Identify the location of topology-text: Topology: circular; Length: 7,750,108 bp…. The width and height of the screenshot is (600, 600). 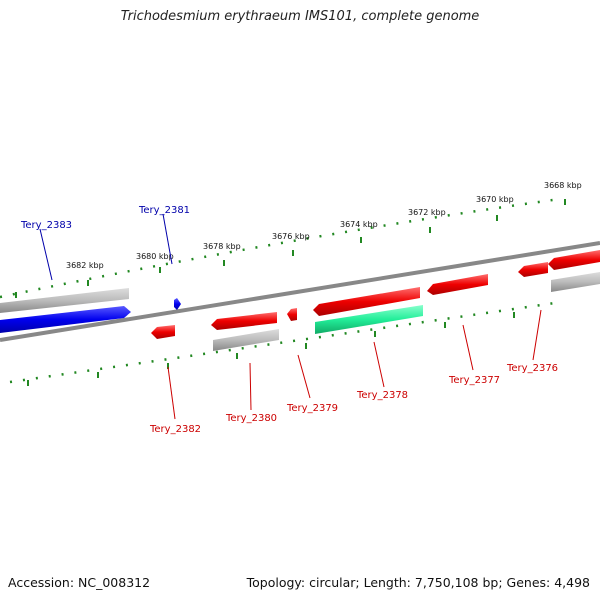
(418, 582).